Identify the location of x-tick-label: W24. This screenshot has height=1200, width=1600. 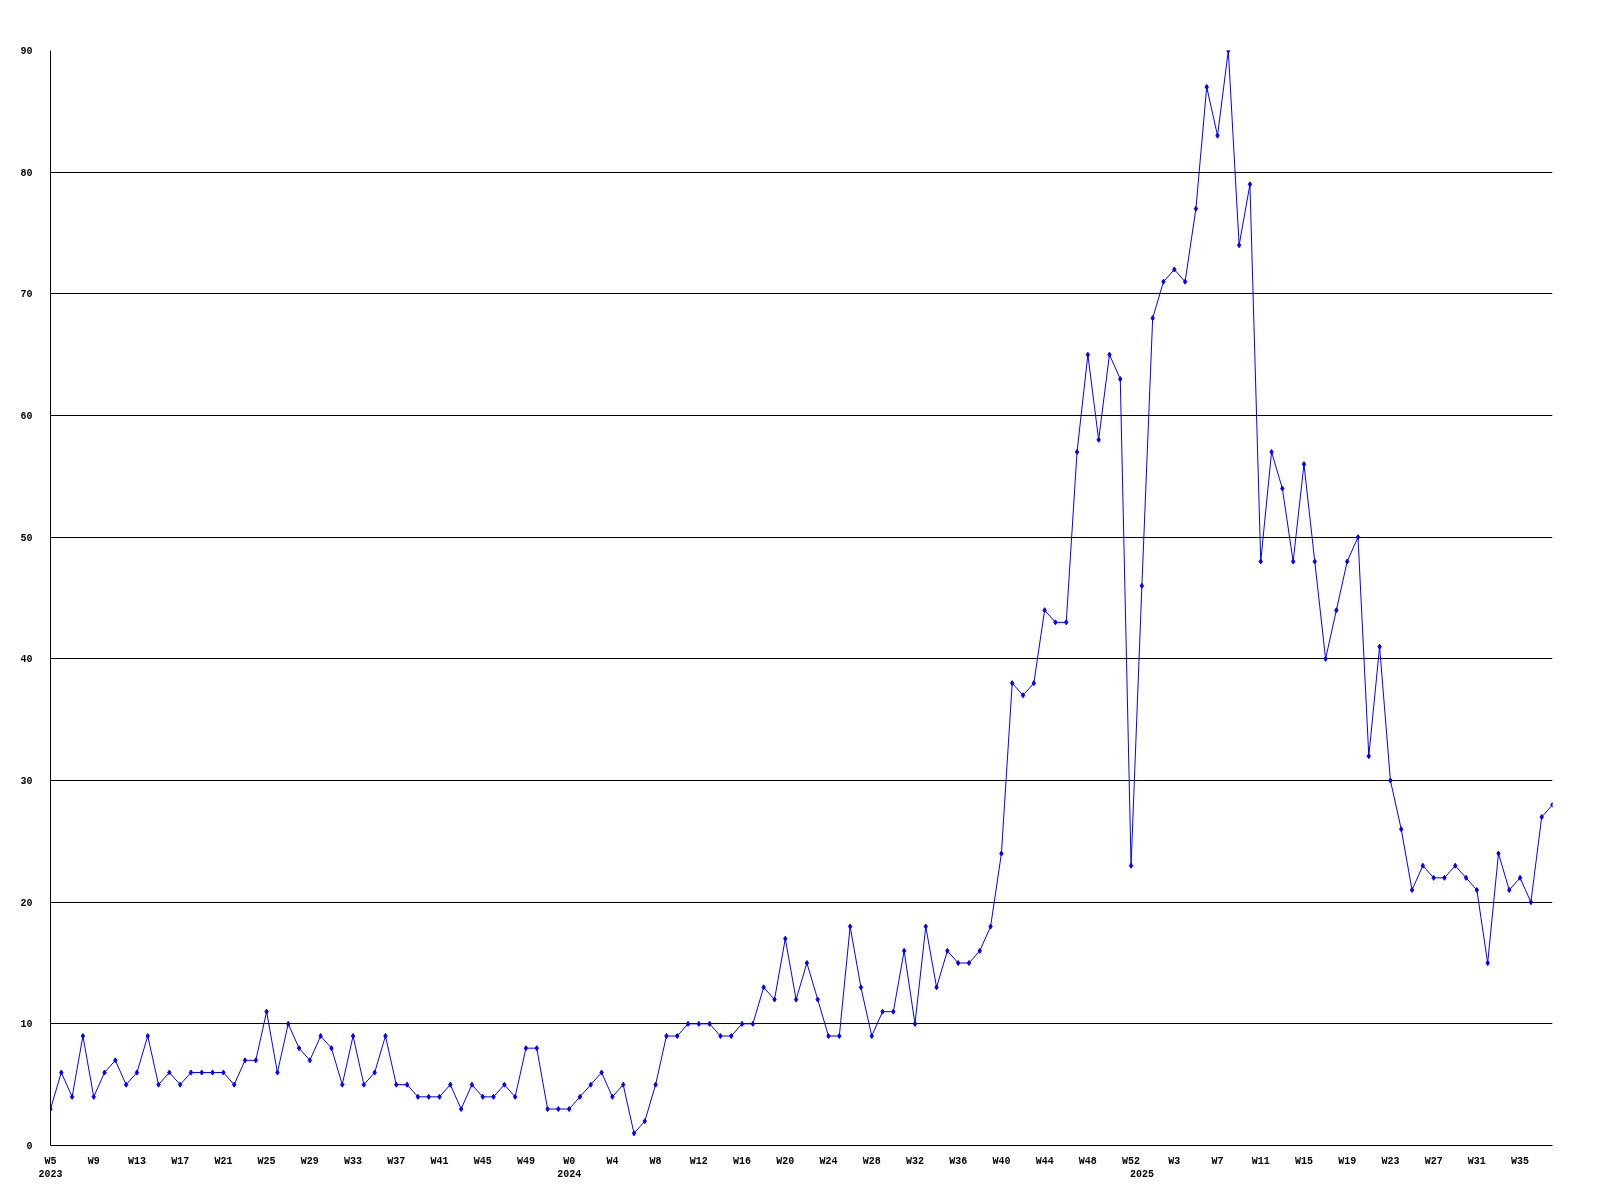
(828, 1161).